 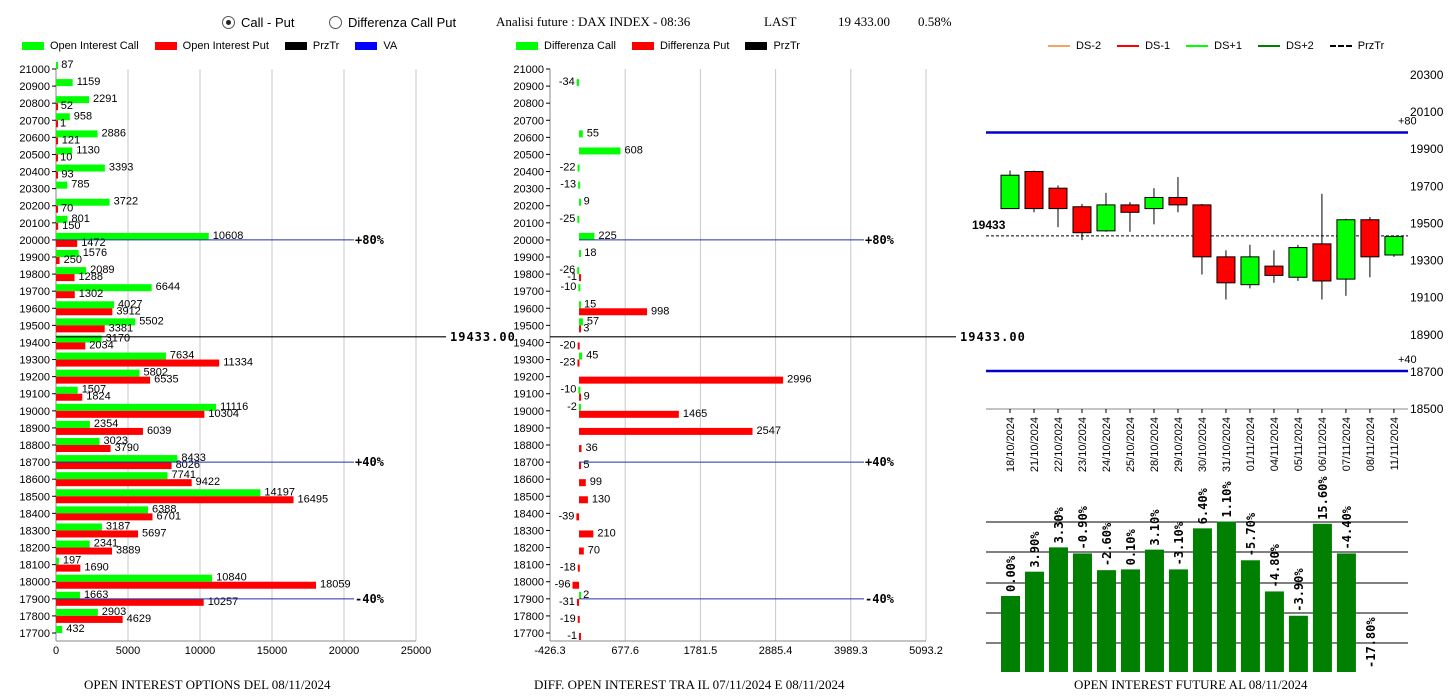 I want to click on legend-options-item: Open Interest Call, so click(x=80, y=46).